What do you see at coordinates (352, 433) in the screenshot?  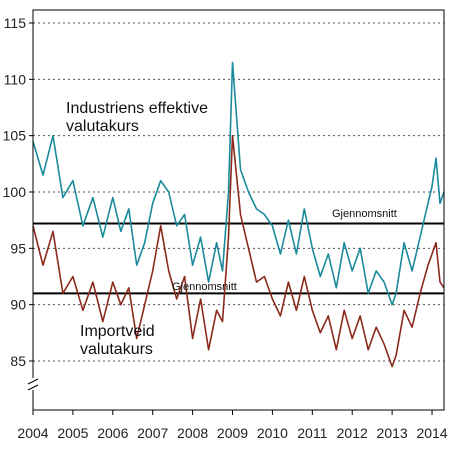 I see `x-tick-label-2012: 2012` at bounding box center [352, 433].